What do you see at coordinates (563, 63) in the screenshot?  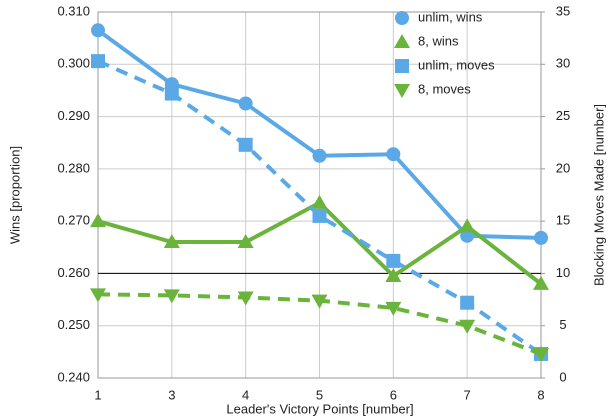 I see `y2-tick-label: 30` at bounding box center [563, 63].